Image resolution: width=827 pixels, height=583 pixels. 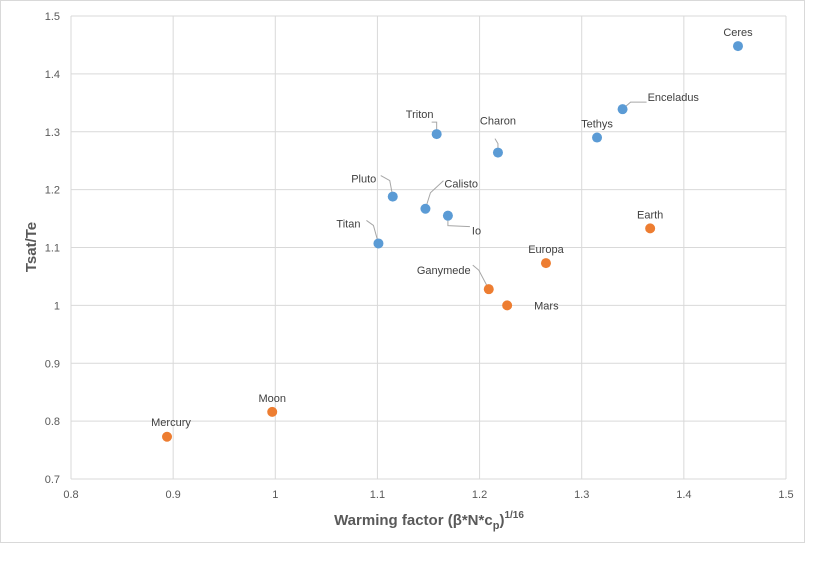 I want to click on y-tick-label: 0.7, so click(x=52, y=480).